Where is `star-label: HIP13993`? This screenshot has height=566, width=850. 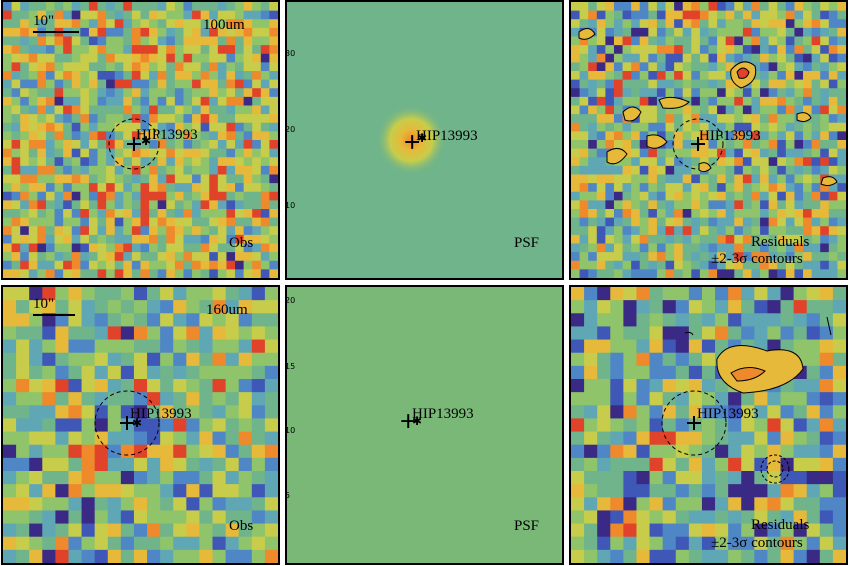 star-label: HIP13993 is located at coordinates (728, 414).